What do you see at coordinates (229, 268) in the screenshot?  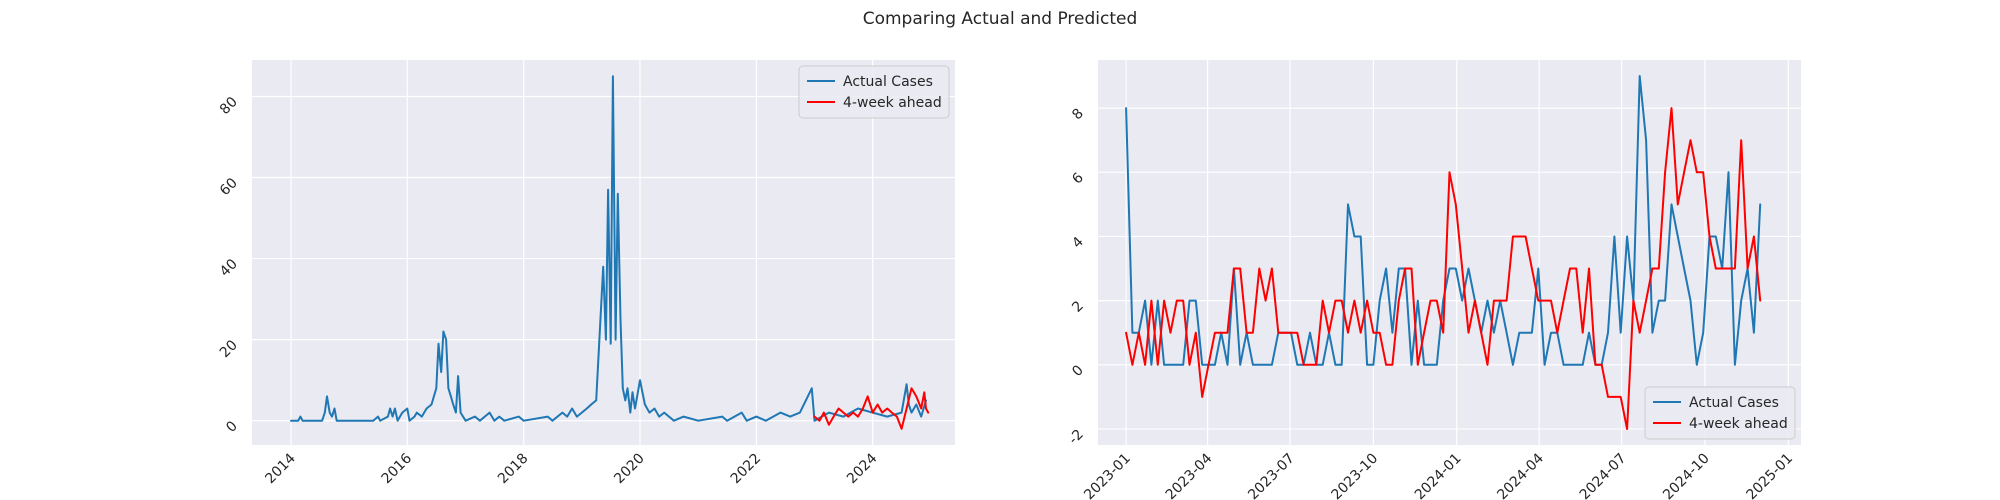 I see `y-tick-label: 40` at bounding box center [229, 268].